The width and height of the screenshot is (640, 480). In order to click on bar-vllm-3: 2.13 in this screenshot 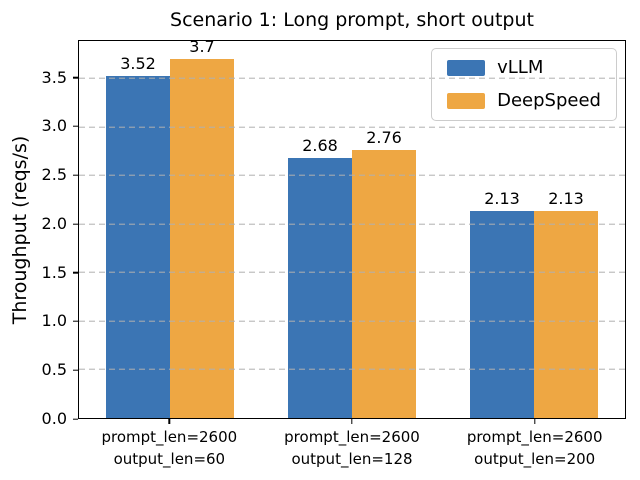, I will do `click(502, 303)`.